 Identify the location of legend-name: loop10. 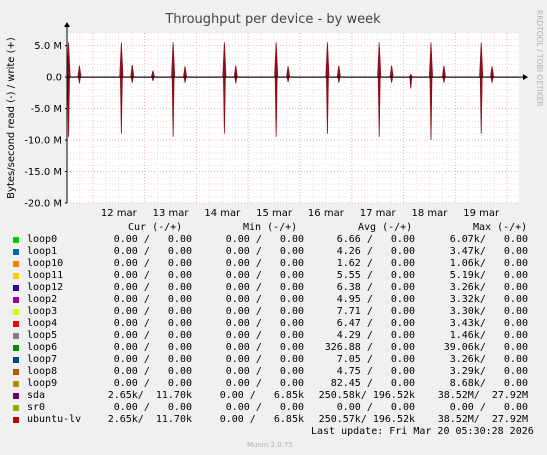
(45, 263).